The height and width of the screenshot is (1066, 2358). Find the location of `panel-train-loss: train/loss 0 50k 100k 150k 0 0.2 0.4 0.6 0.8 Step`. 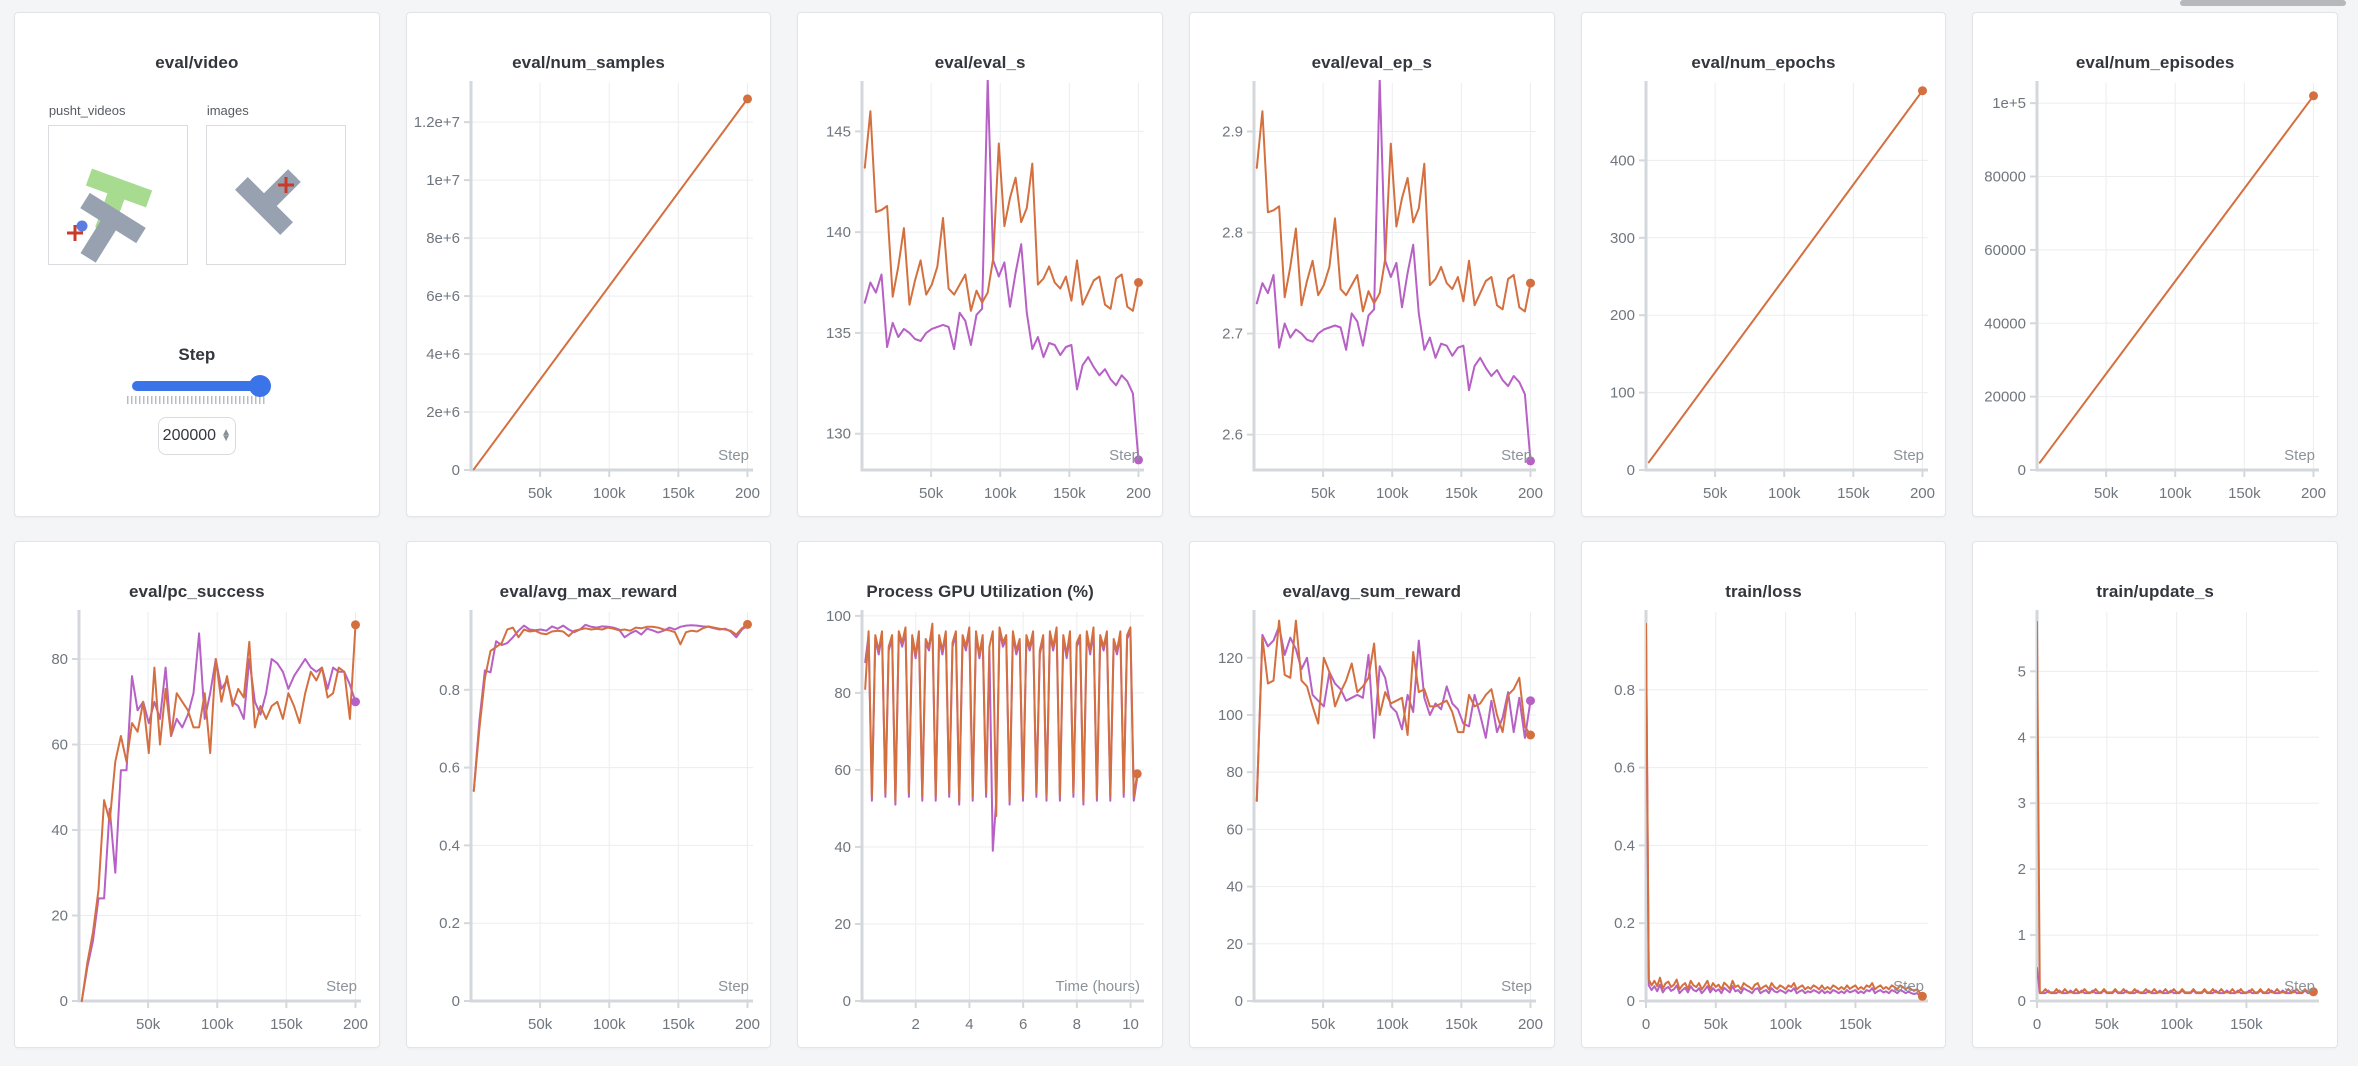

panel-train-loss: train/loss 0 50k 100k 150k 0 0.2 0.4 0.6 0.8 Step is located at coordinates (1763, 794).